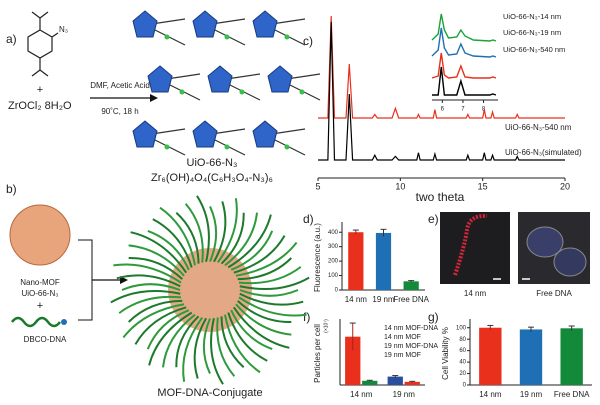 The width and height of the screenshot is (600, 405). I want to click on y-axis-label: Cell Viability %, so click(445, 353).